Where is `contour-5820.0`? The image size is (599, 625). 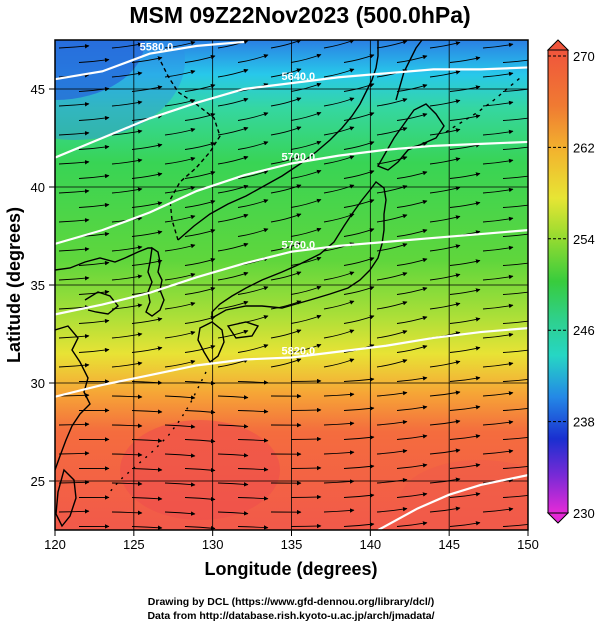
contour-5820.0 is located at coordinates (291, 362).